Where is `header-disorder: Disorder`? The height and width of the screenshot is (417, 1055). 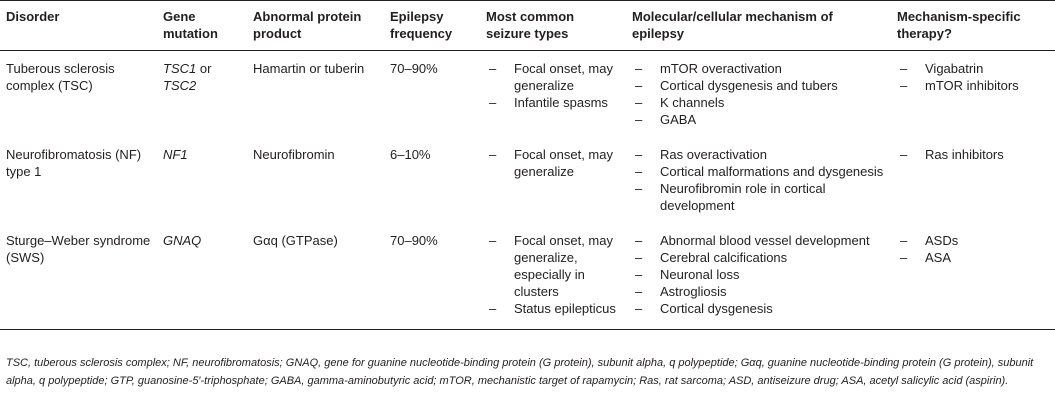 header-disorder: Disorder is located at coordinates (78, 25).